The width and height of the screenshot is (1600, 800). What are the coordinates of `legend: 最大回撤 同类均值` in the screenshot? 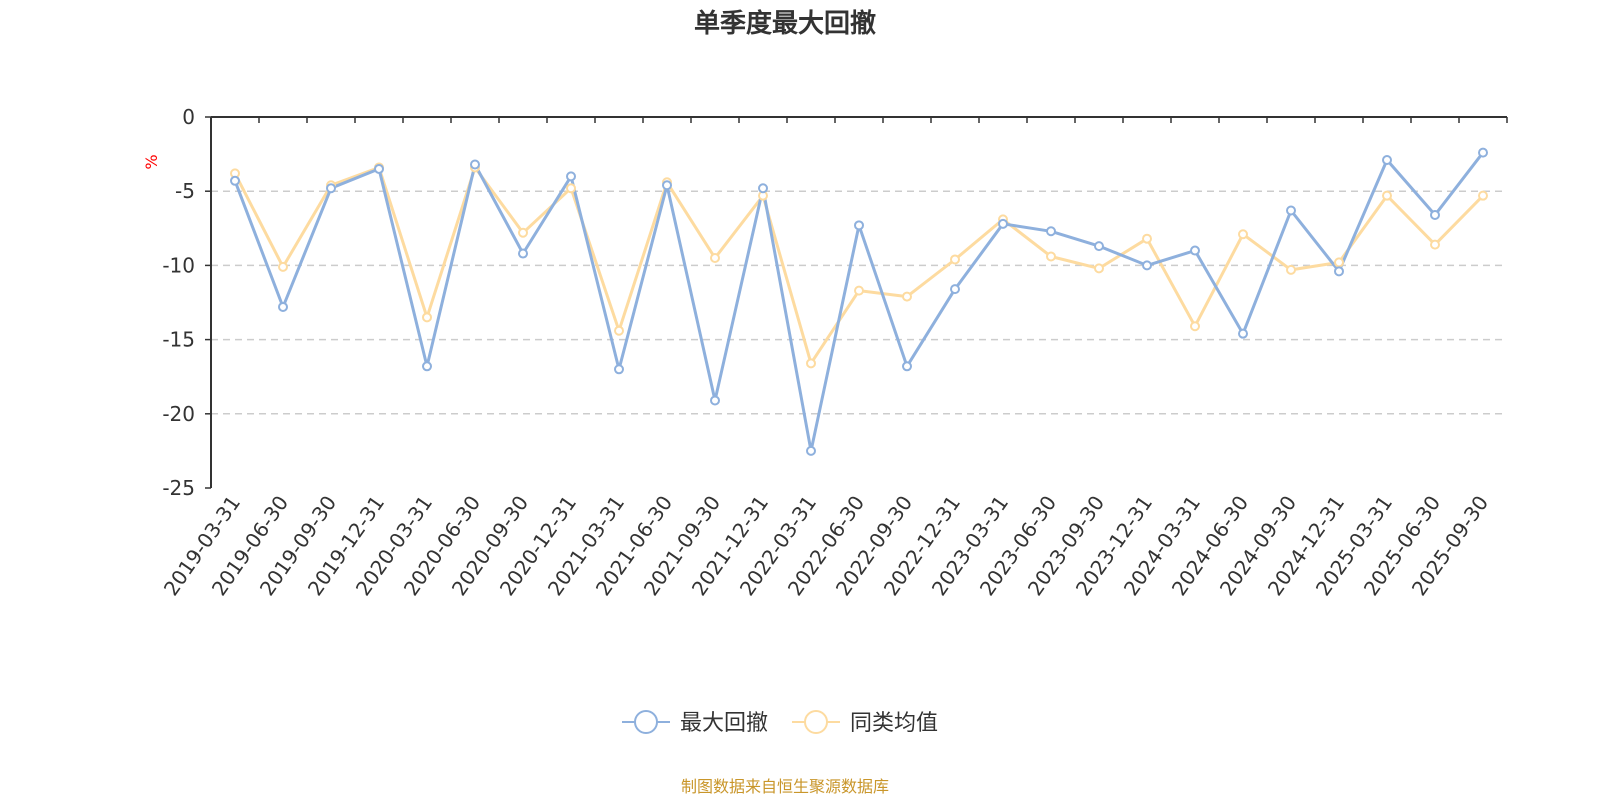 It's located at (780, 723).